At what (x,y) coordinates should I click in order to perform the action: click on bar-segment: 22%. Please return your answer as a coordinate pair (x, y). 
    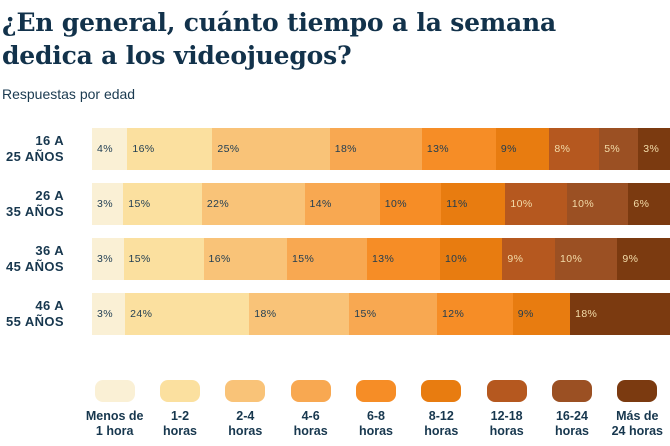
    Looking at the image, I should click on (253, 204).